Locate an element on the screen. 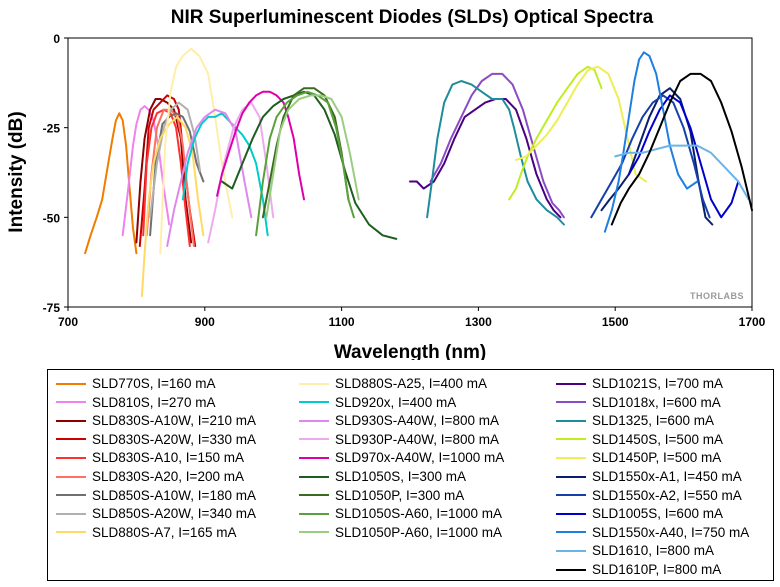  legend-label: SLD1550x-A40, I=750 mA is located at coordinates (671, 532).